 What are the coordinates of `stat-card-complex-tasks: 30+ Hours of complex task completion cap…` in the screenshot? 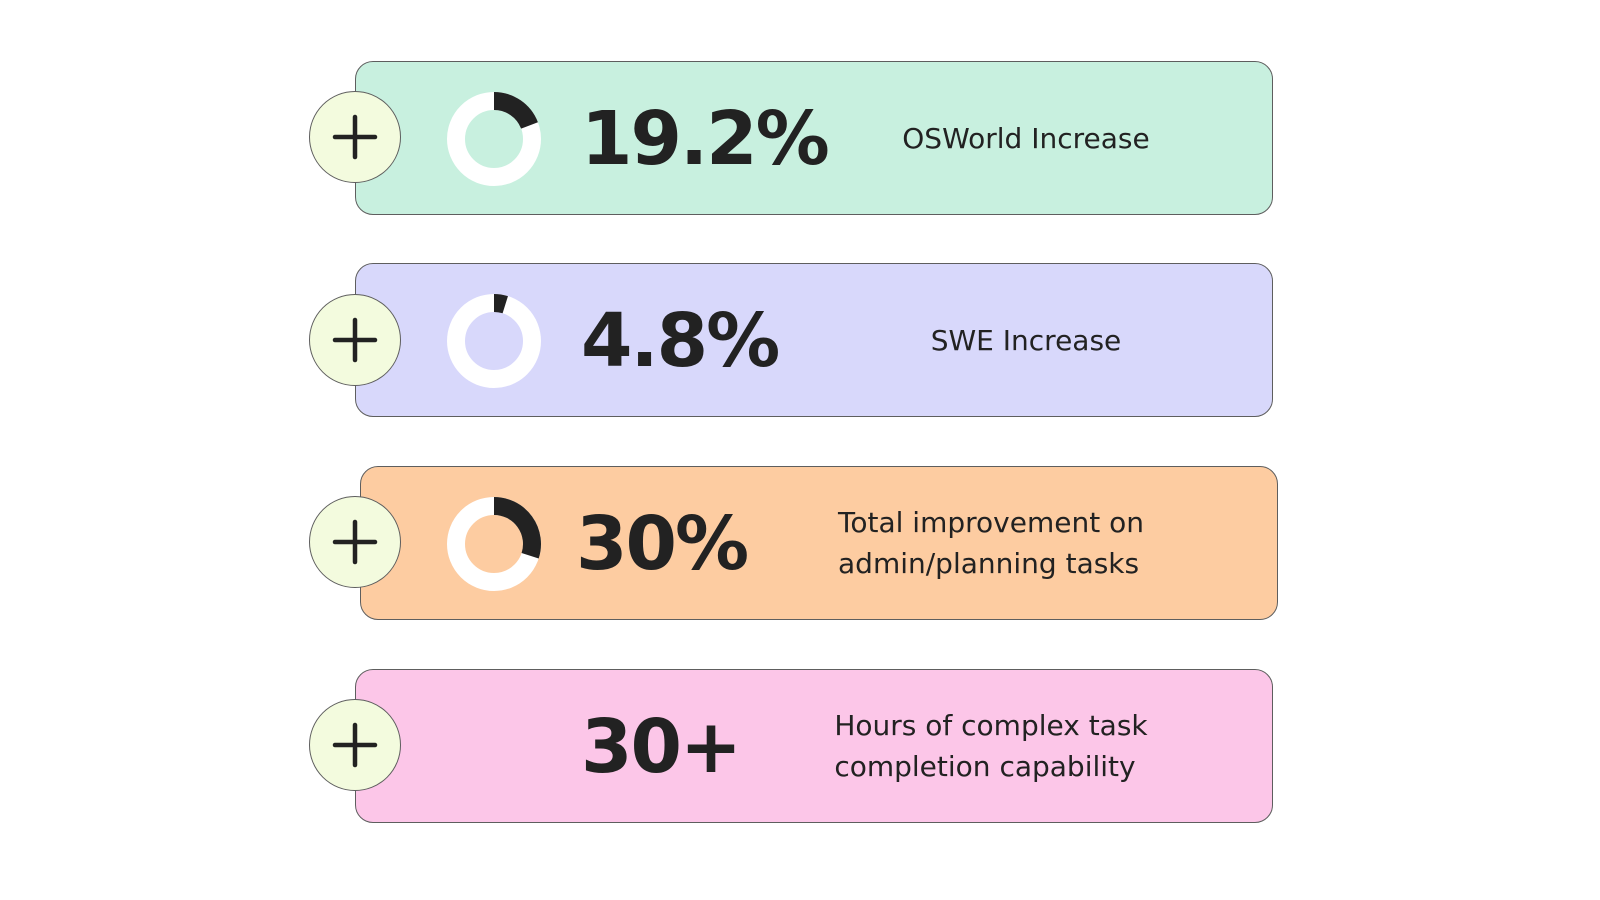 It's located at (814, 746).